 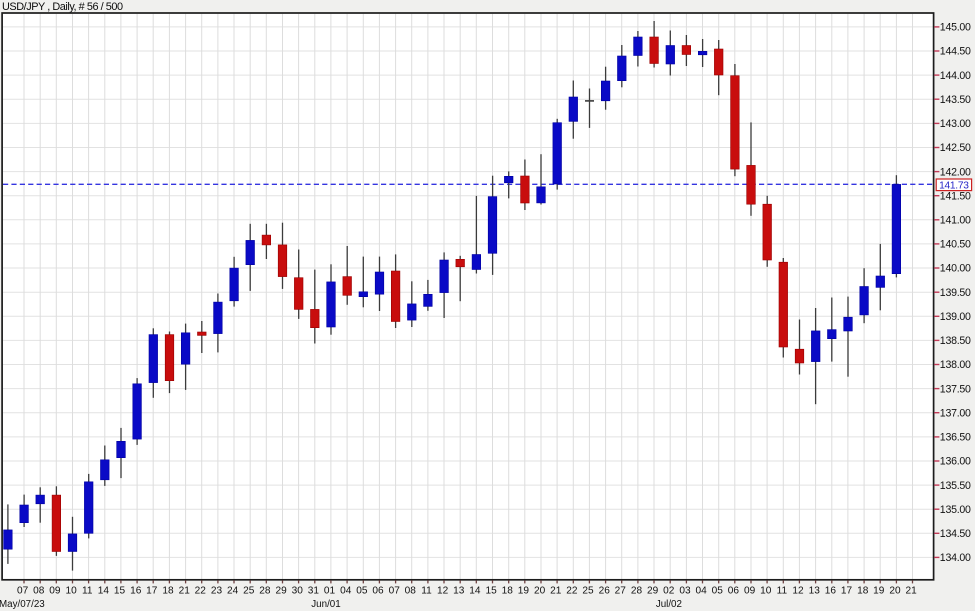 I want to click on svg-text: 27, so click(x=621, y=591).